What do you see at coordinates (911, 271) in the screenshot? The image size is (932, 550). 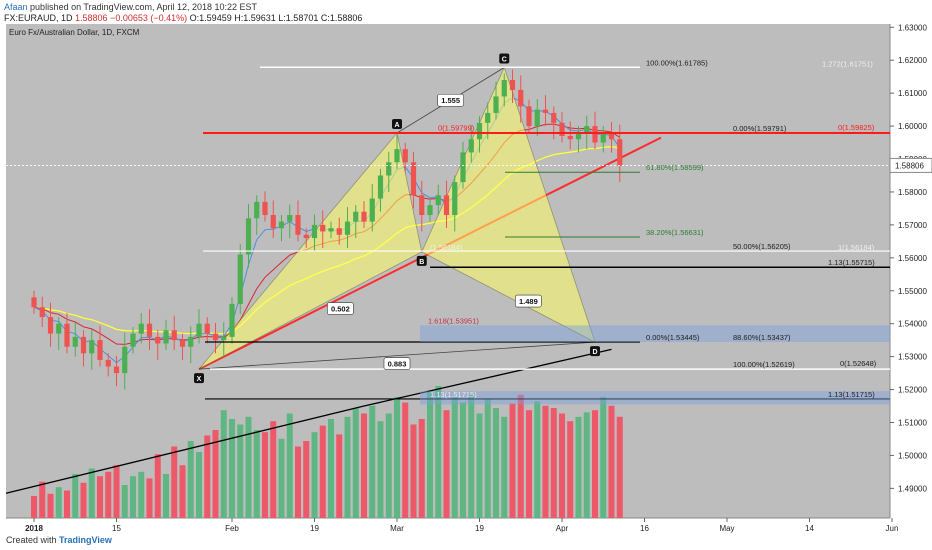 I see `price-axis-panel` at bounding box center [911, 271].